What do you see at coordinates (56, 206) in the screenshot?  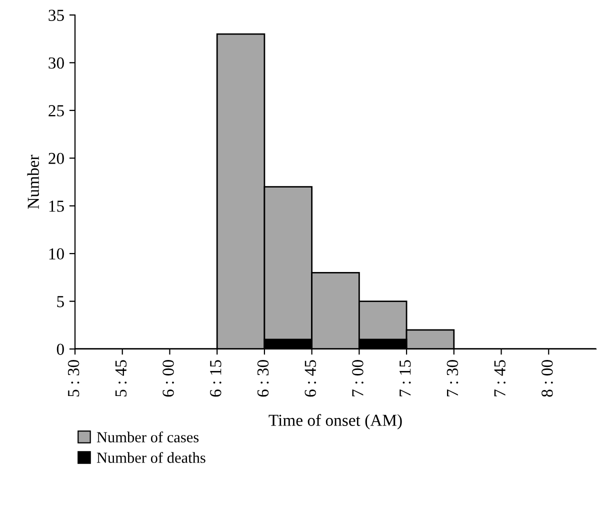 I see `y-tick-label: 15` at bounding box center [56, 206].